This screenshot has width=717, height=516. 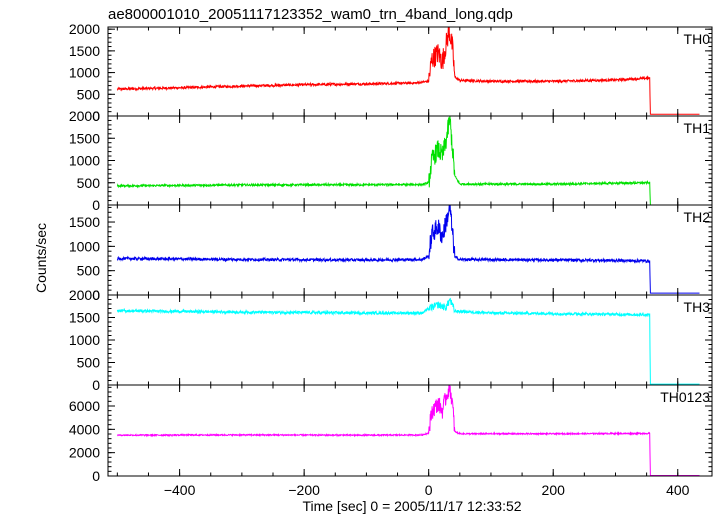 What do you see at coordinates (678, 490) in the screenshot?
I see `x-tick-label: 400` at bounding box center [678, 490].